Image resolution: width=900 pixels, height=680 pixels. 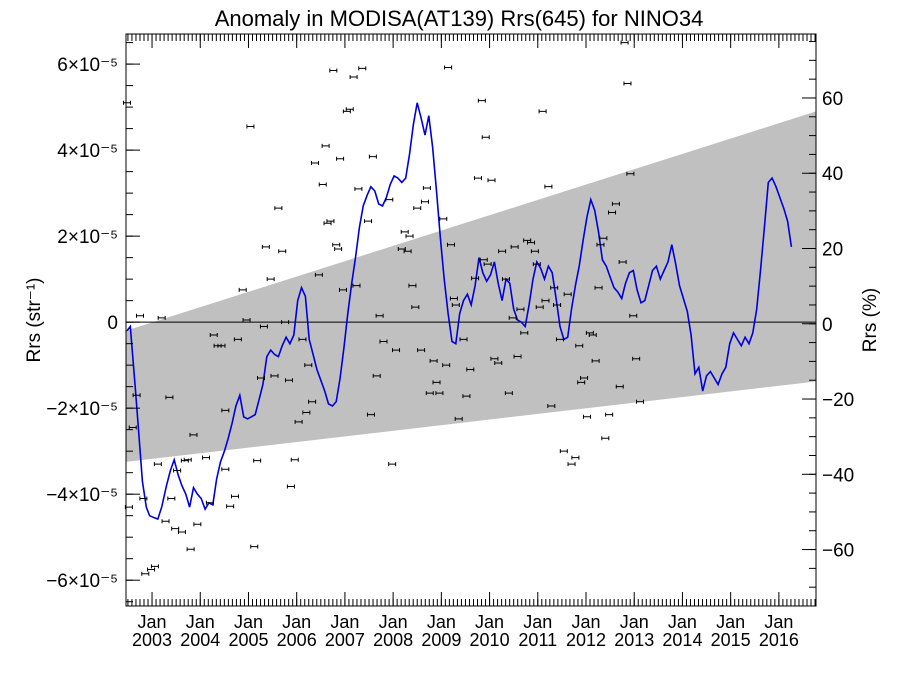 I want to click on y2-tick-label-6: −60, so click(x=838, y=551).